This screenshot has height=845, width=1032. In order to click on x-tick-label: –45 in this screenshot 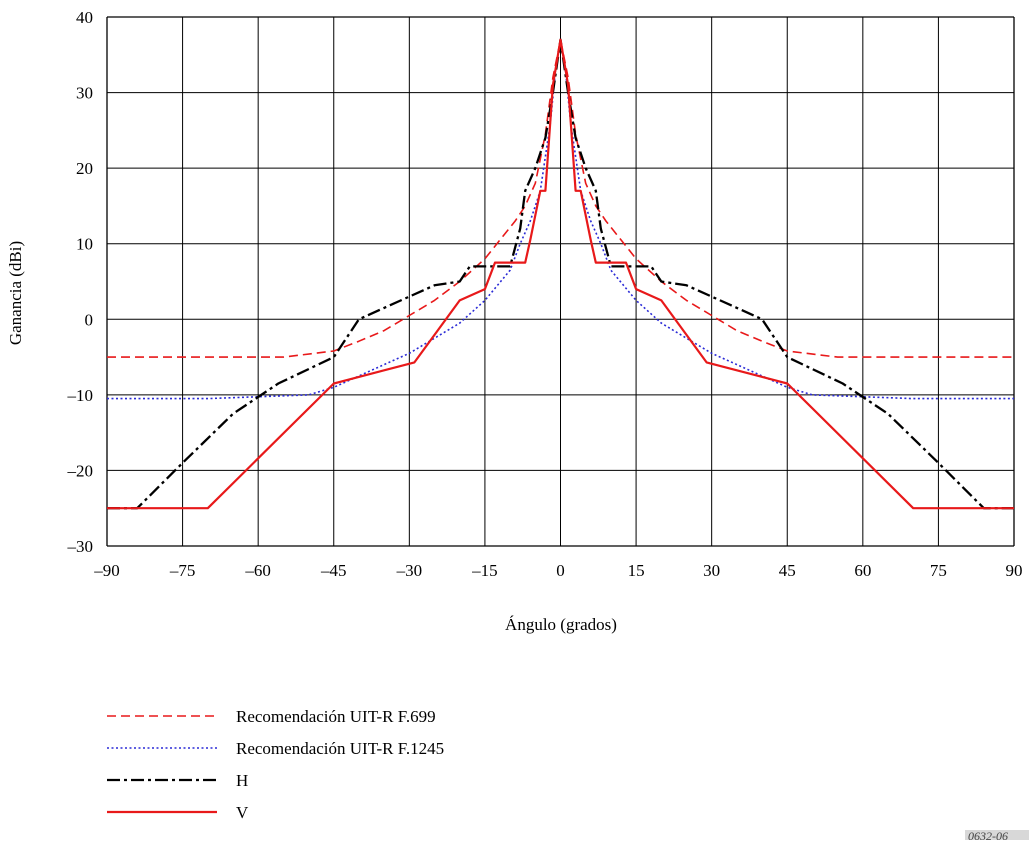, I will do `click(333, 570)`.